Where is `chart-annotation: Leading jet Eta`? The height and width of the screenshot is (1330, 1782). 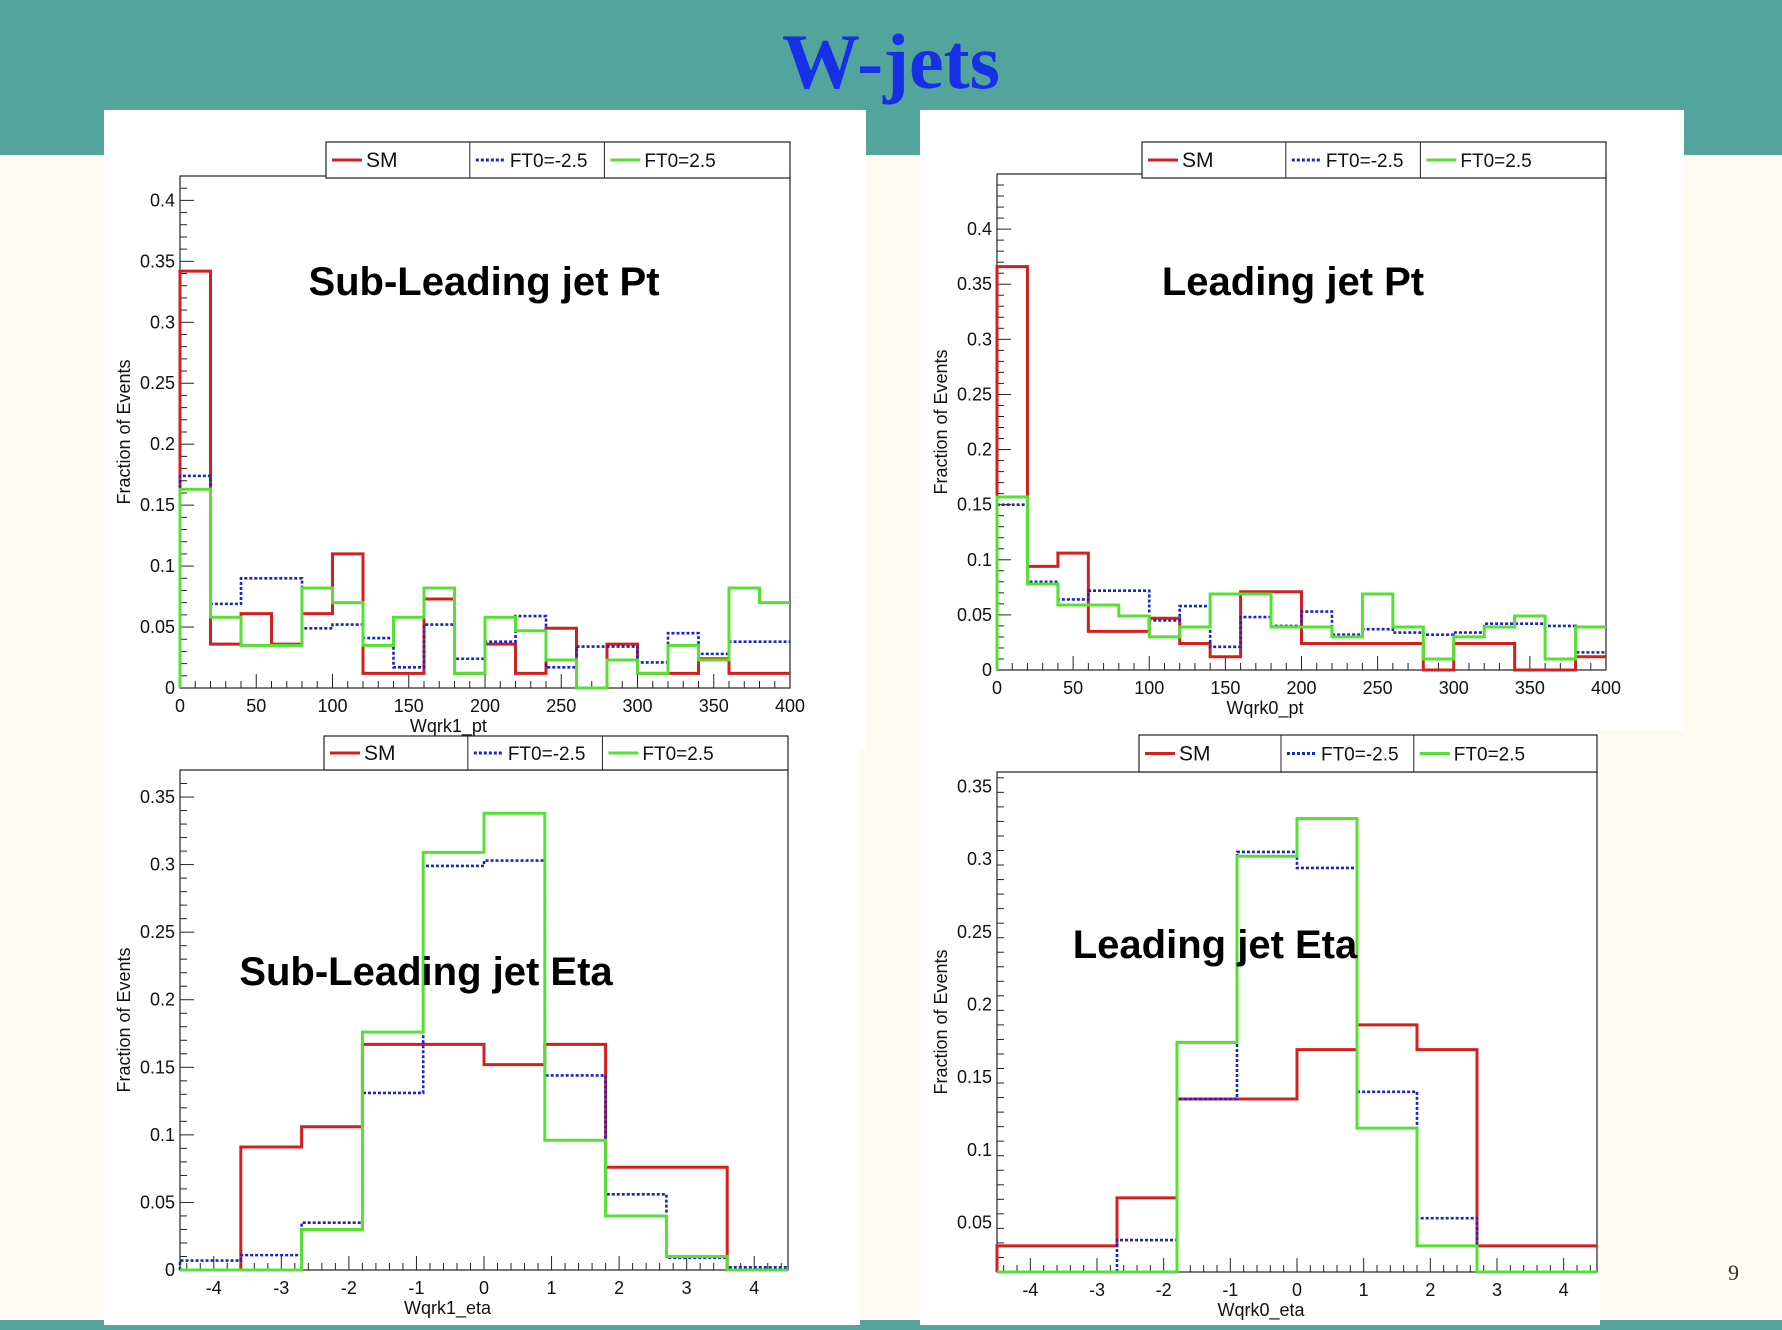
chart-annotation: Leading jet Eta is located at coordinates (1215, 945).